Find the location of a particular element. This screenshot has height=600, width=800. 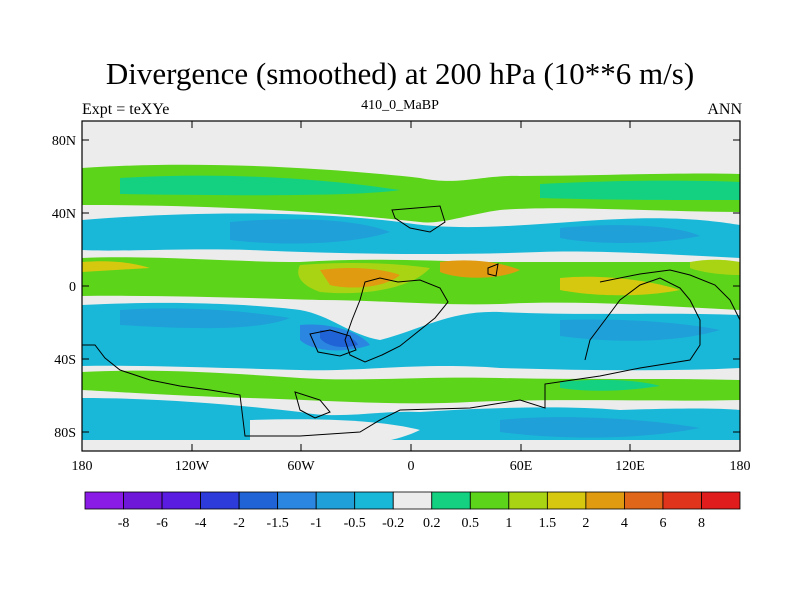

colorbar-label: 6 is located at coordinates (662, 523).